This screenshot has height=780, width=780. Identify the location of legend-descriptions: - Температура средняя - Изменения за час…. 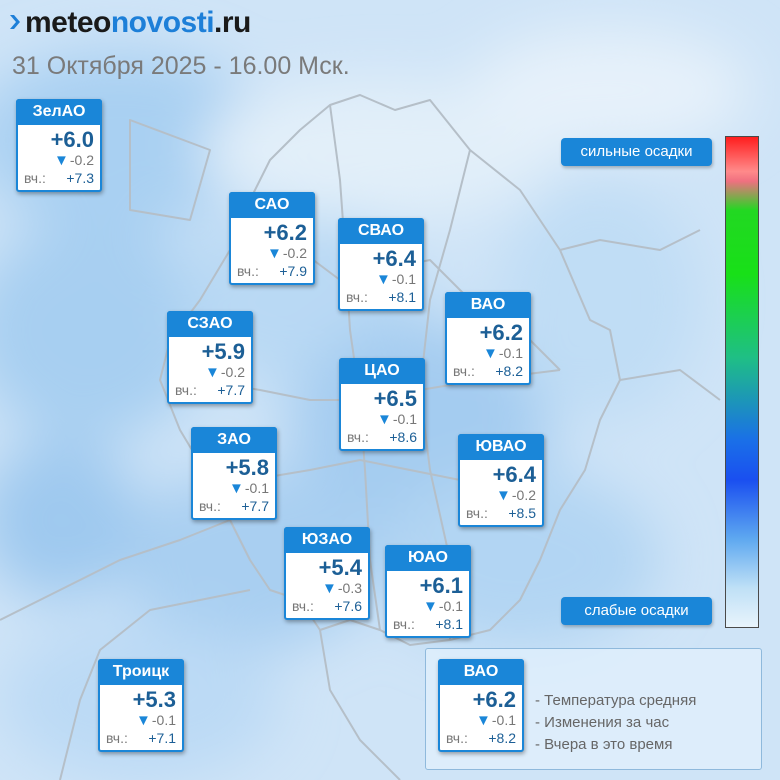
(615, 723).